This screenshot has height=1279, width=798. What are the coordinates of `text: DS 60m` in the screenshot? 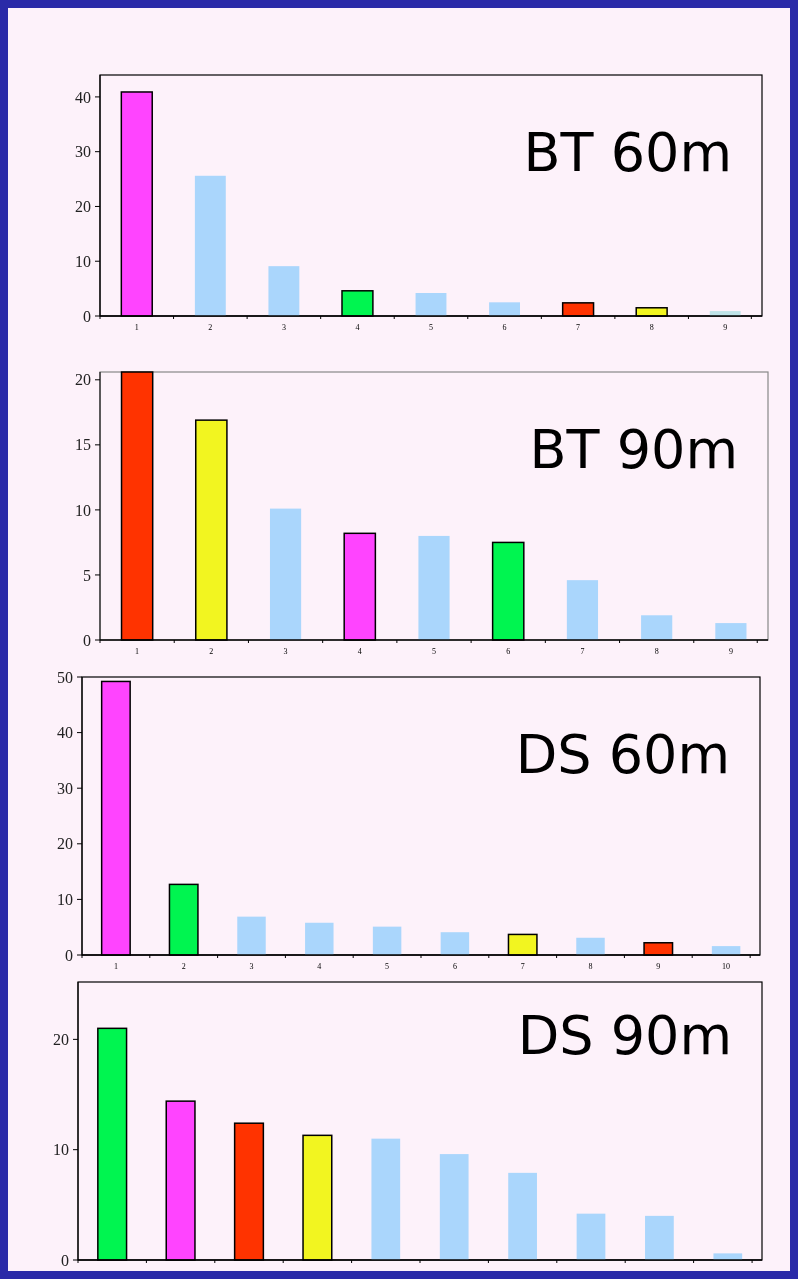 It's located at (622, 754).